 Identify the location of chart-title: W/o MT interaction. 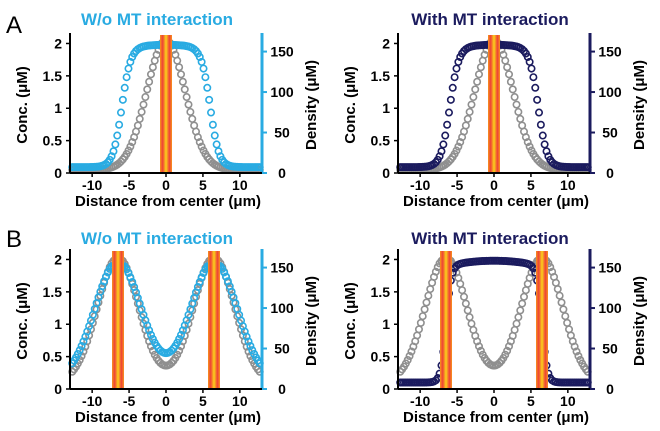
(157, 238).